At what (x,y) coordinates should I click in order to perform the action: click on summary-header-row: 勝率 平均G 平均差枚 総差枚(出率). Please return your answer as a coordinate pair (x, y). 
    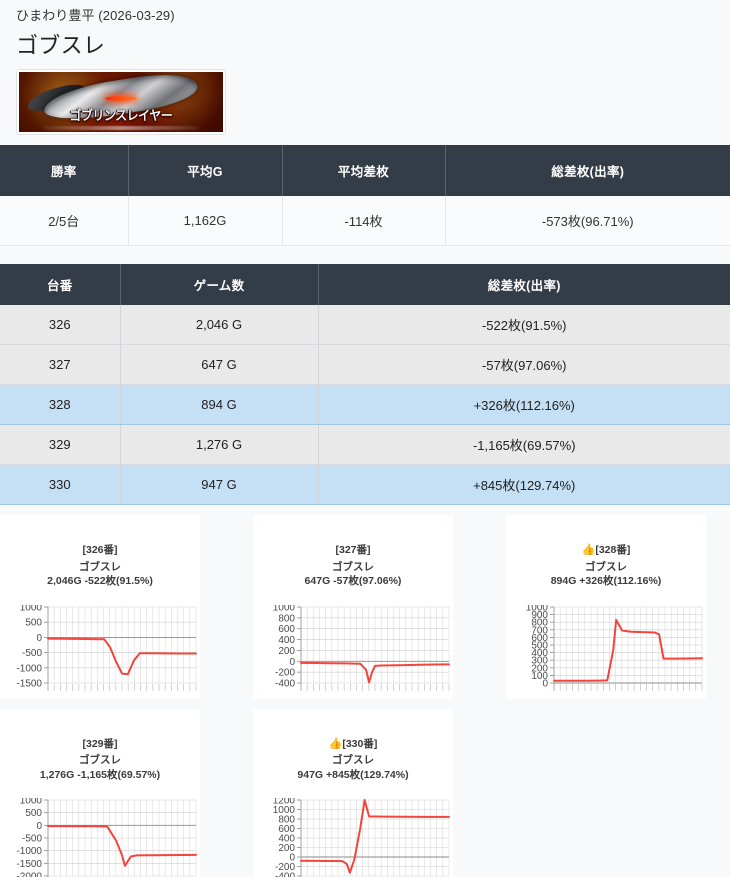
    Looking at the image, I should click on (365, 170).